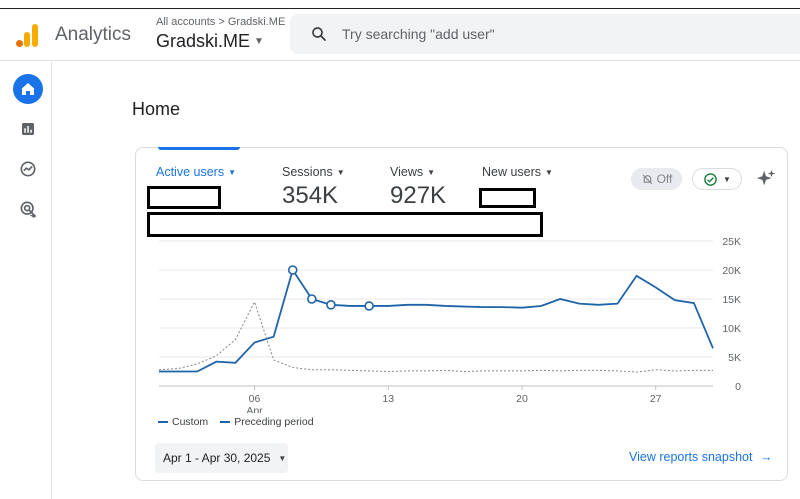  I want to click on metric-active-users: Active users ▼, so click(196, 172).